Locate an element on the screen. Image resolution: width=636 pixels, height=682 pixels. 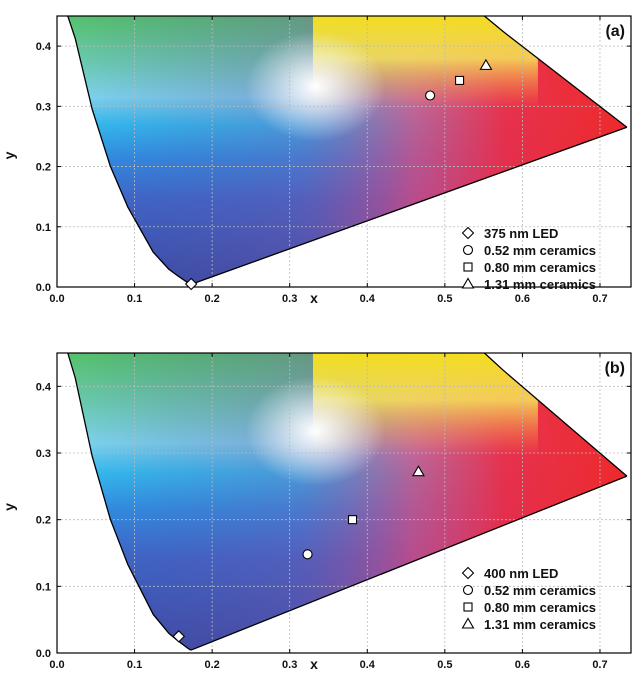
panel-label: (b) is located at coordinates (615, 368).